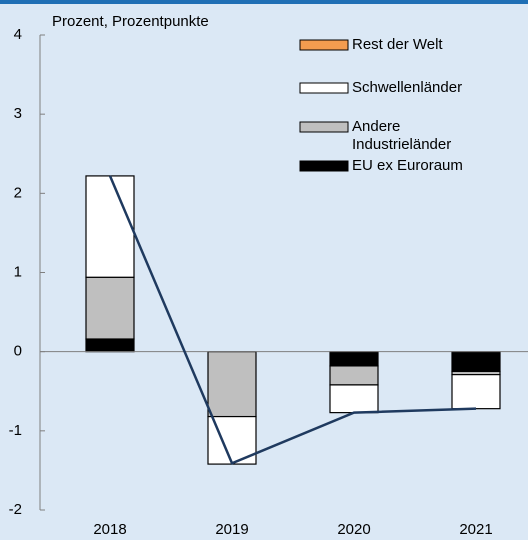 This screenshot has height=540, width=528. Describe the element at coordinates (353, 529) in the screenshot. I see `x-tick-label: 2020` at that location.